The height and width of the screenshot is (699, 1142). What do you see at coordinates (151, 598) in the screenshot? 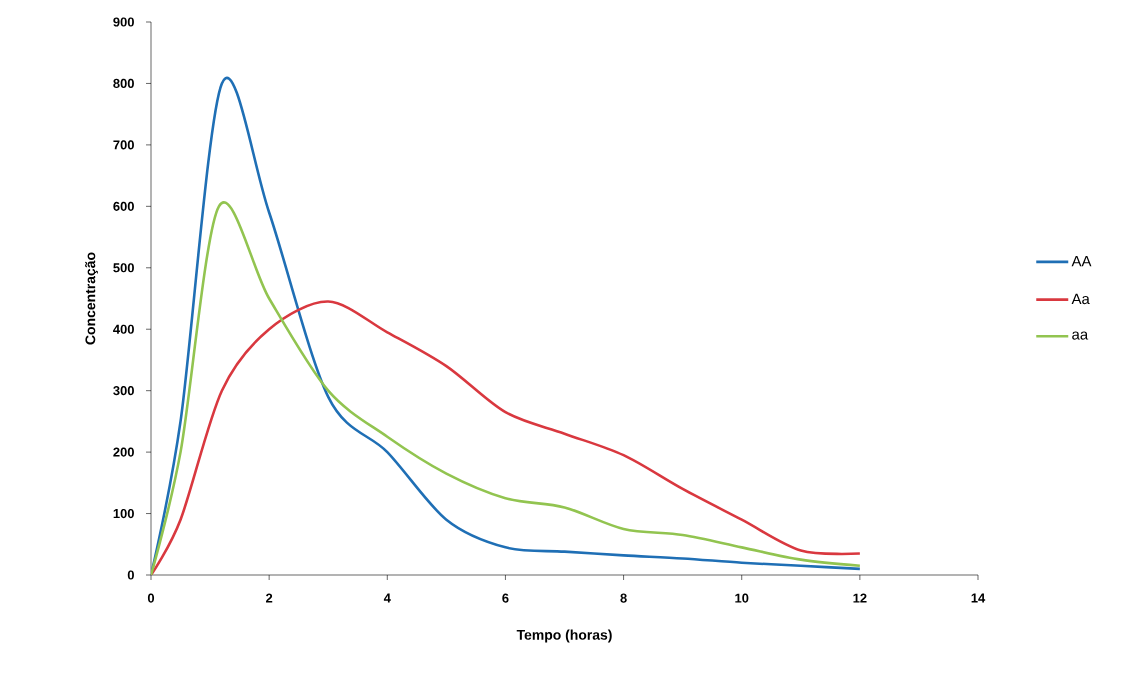
I see `x-tick-label: 0` at bounding box center [151, 598].